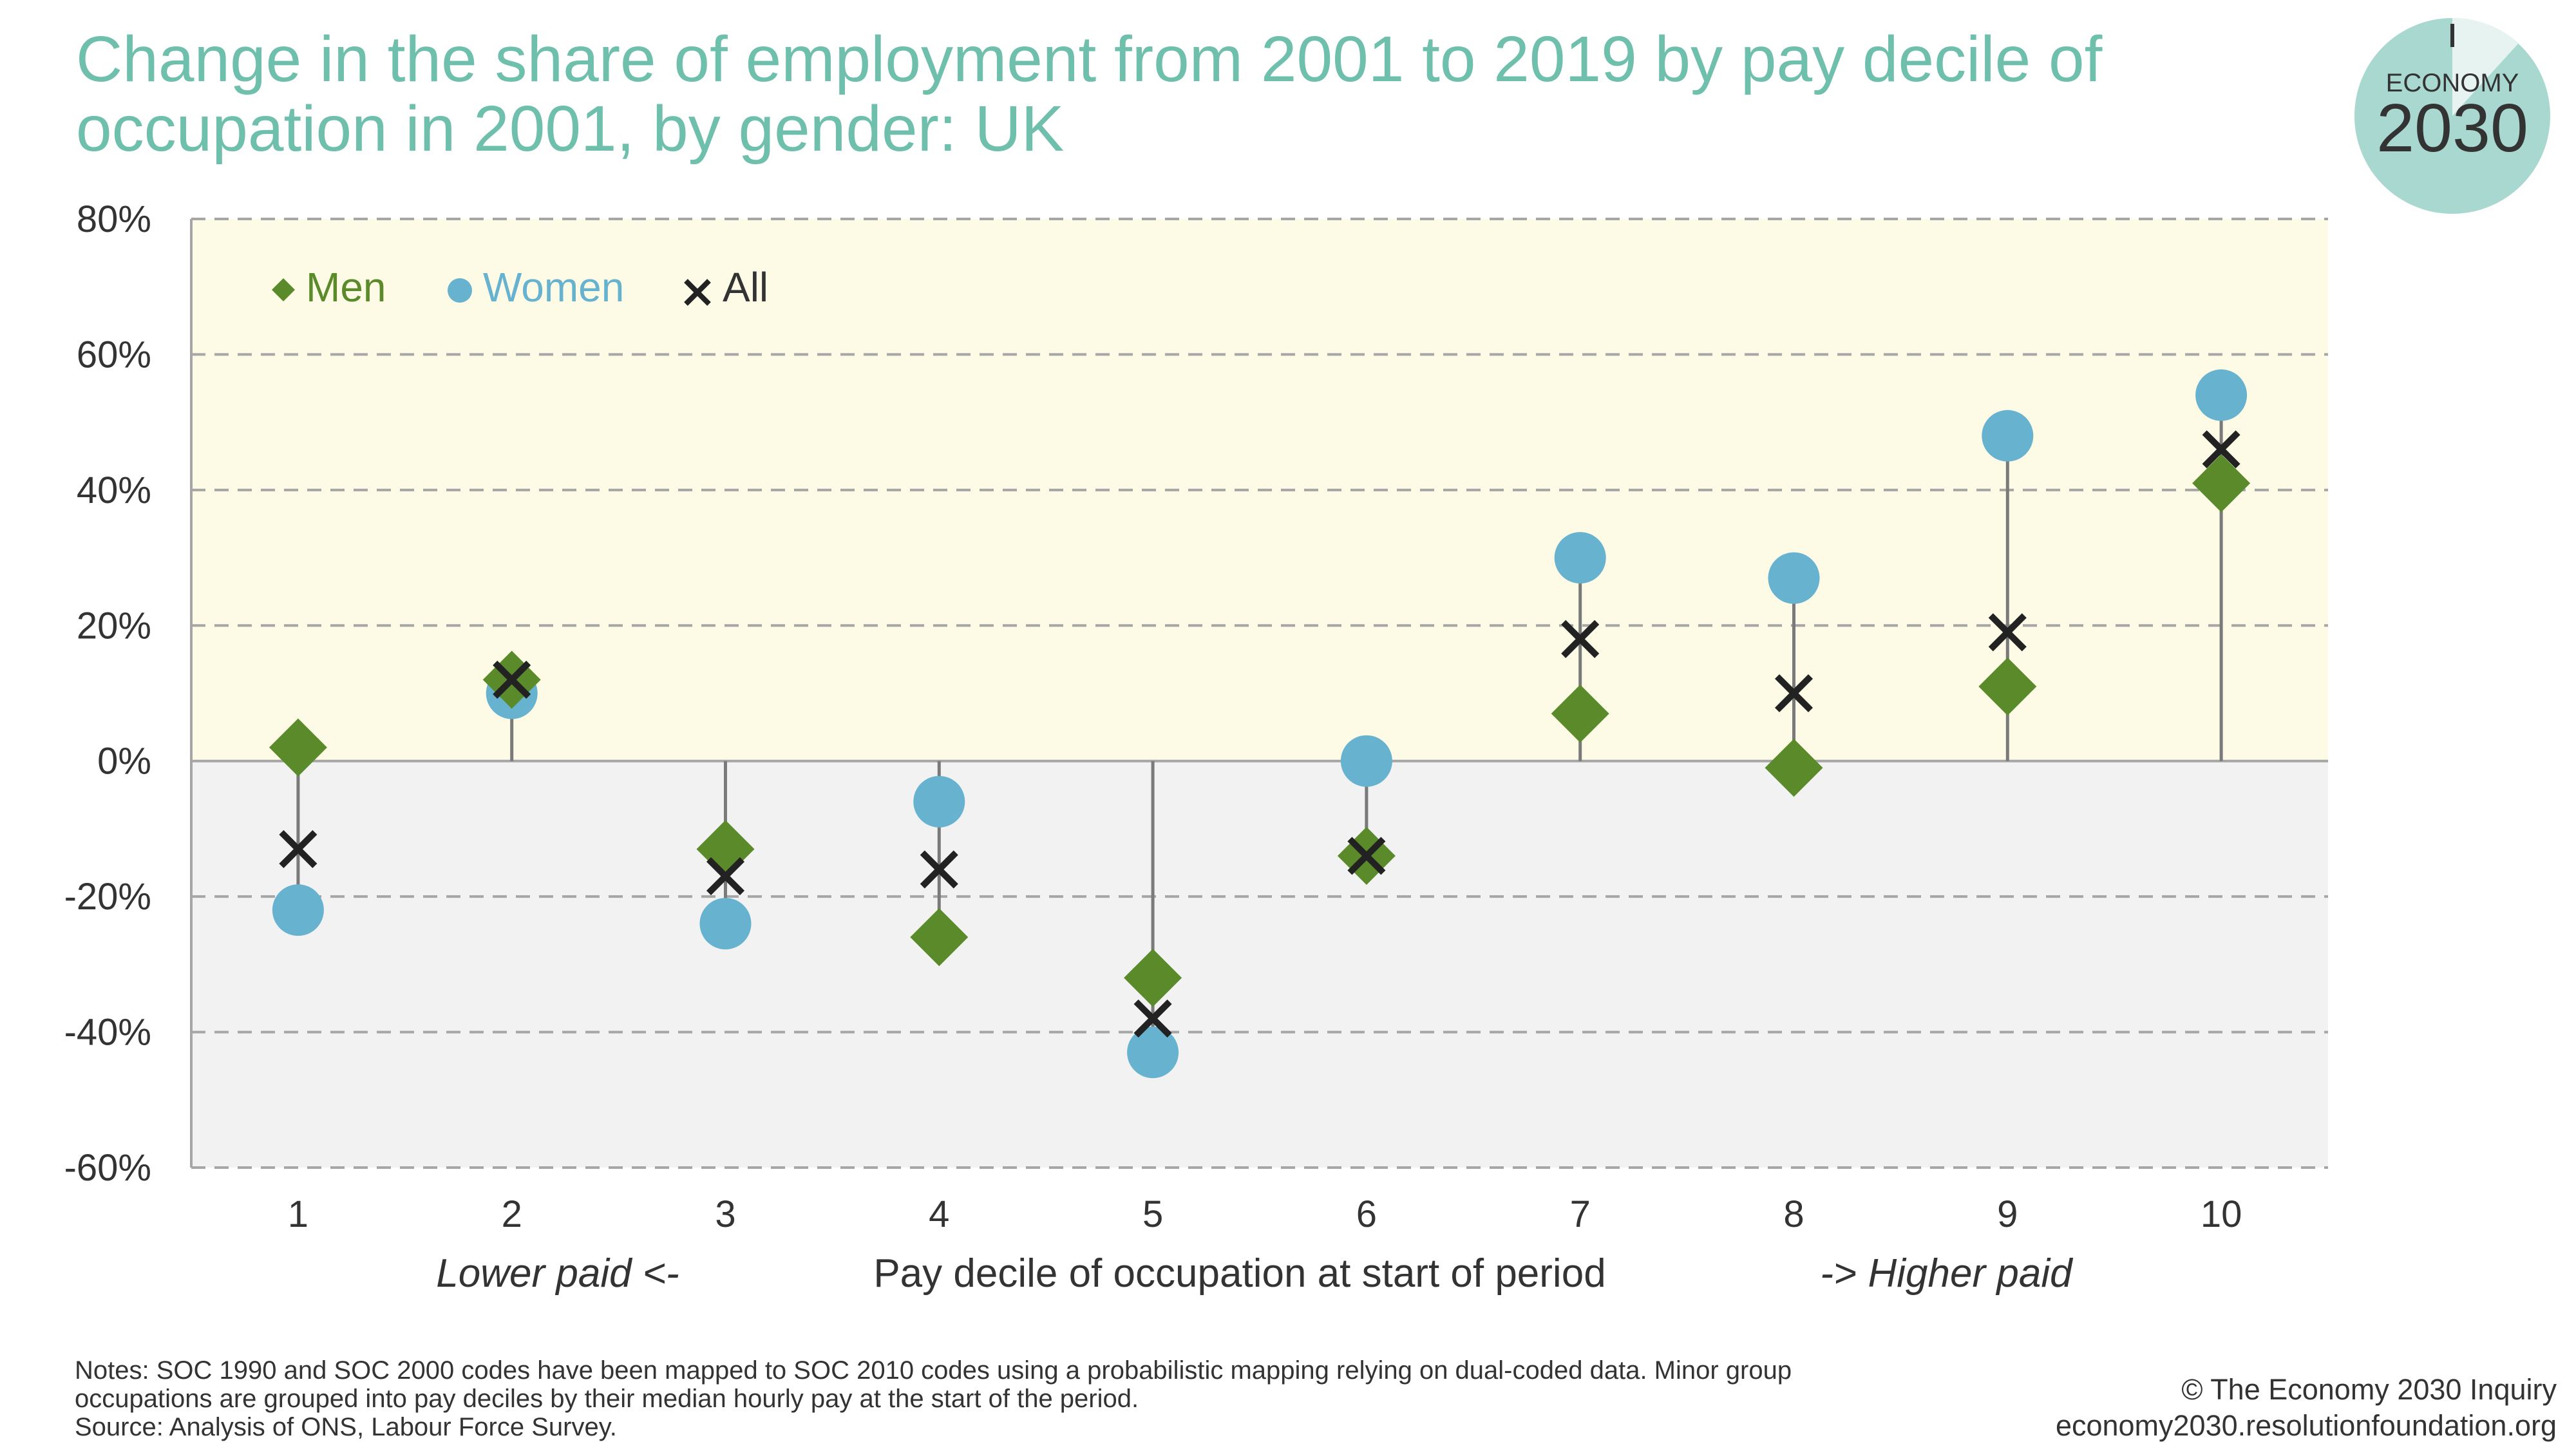 Image resolution: width=2576 pixels, height=1449 pixels. I want to click on x-tick-label: 10, so click(2221, 1214).